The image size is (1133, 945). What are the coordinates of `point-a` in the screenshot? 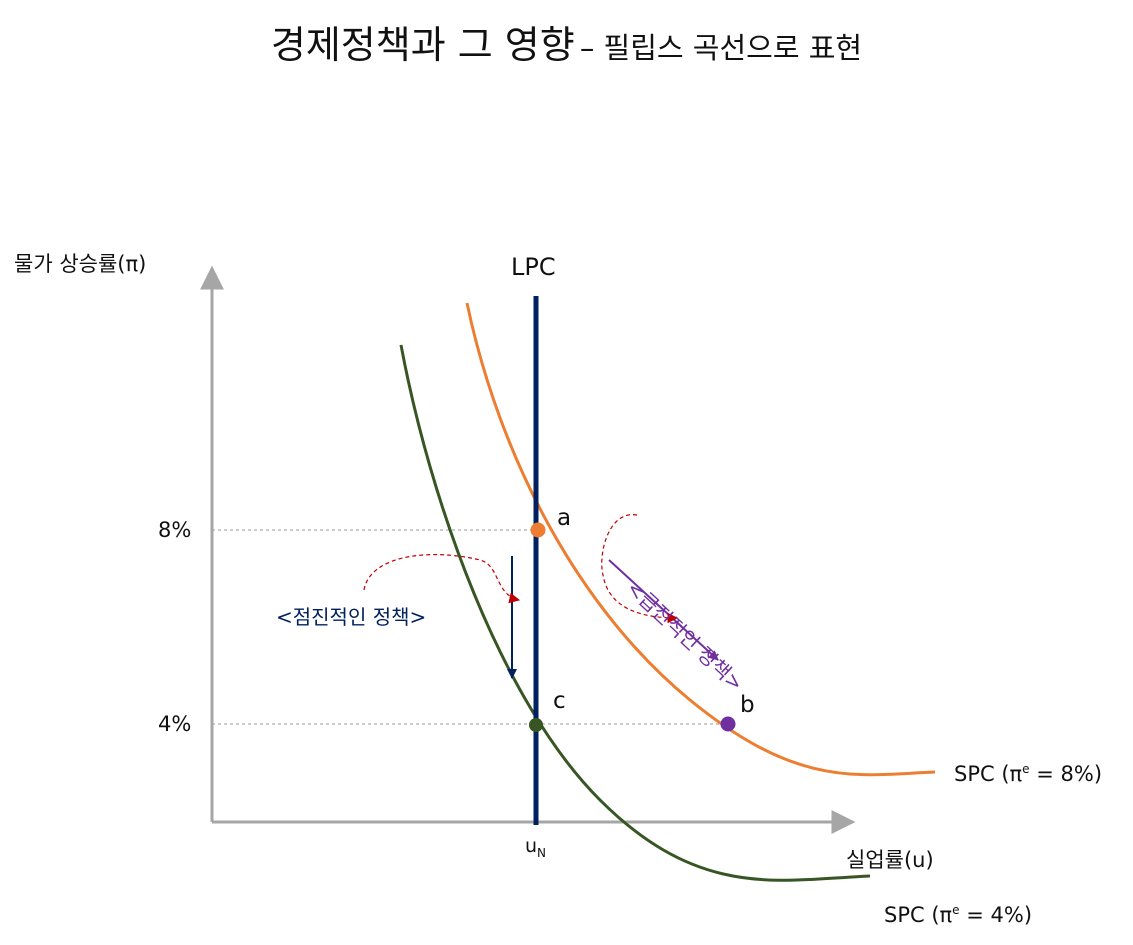 It's located at (538, 530).